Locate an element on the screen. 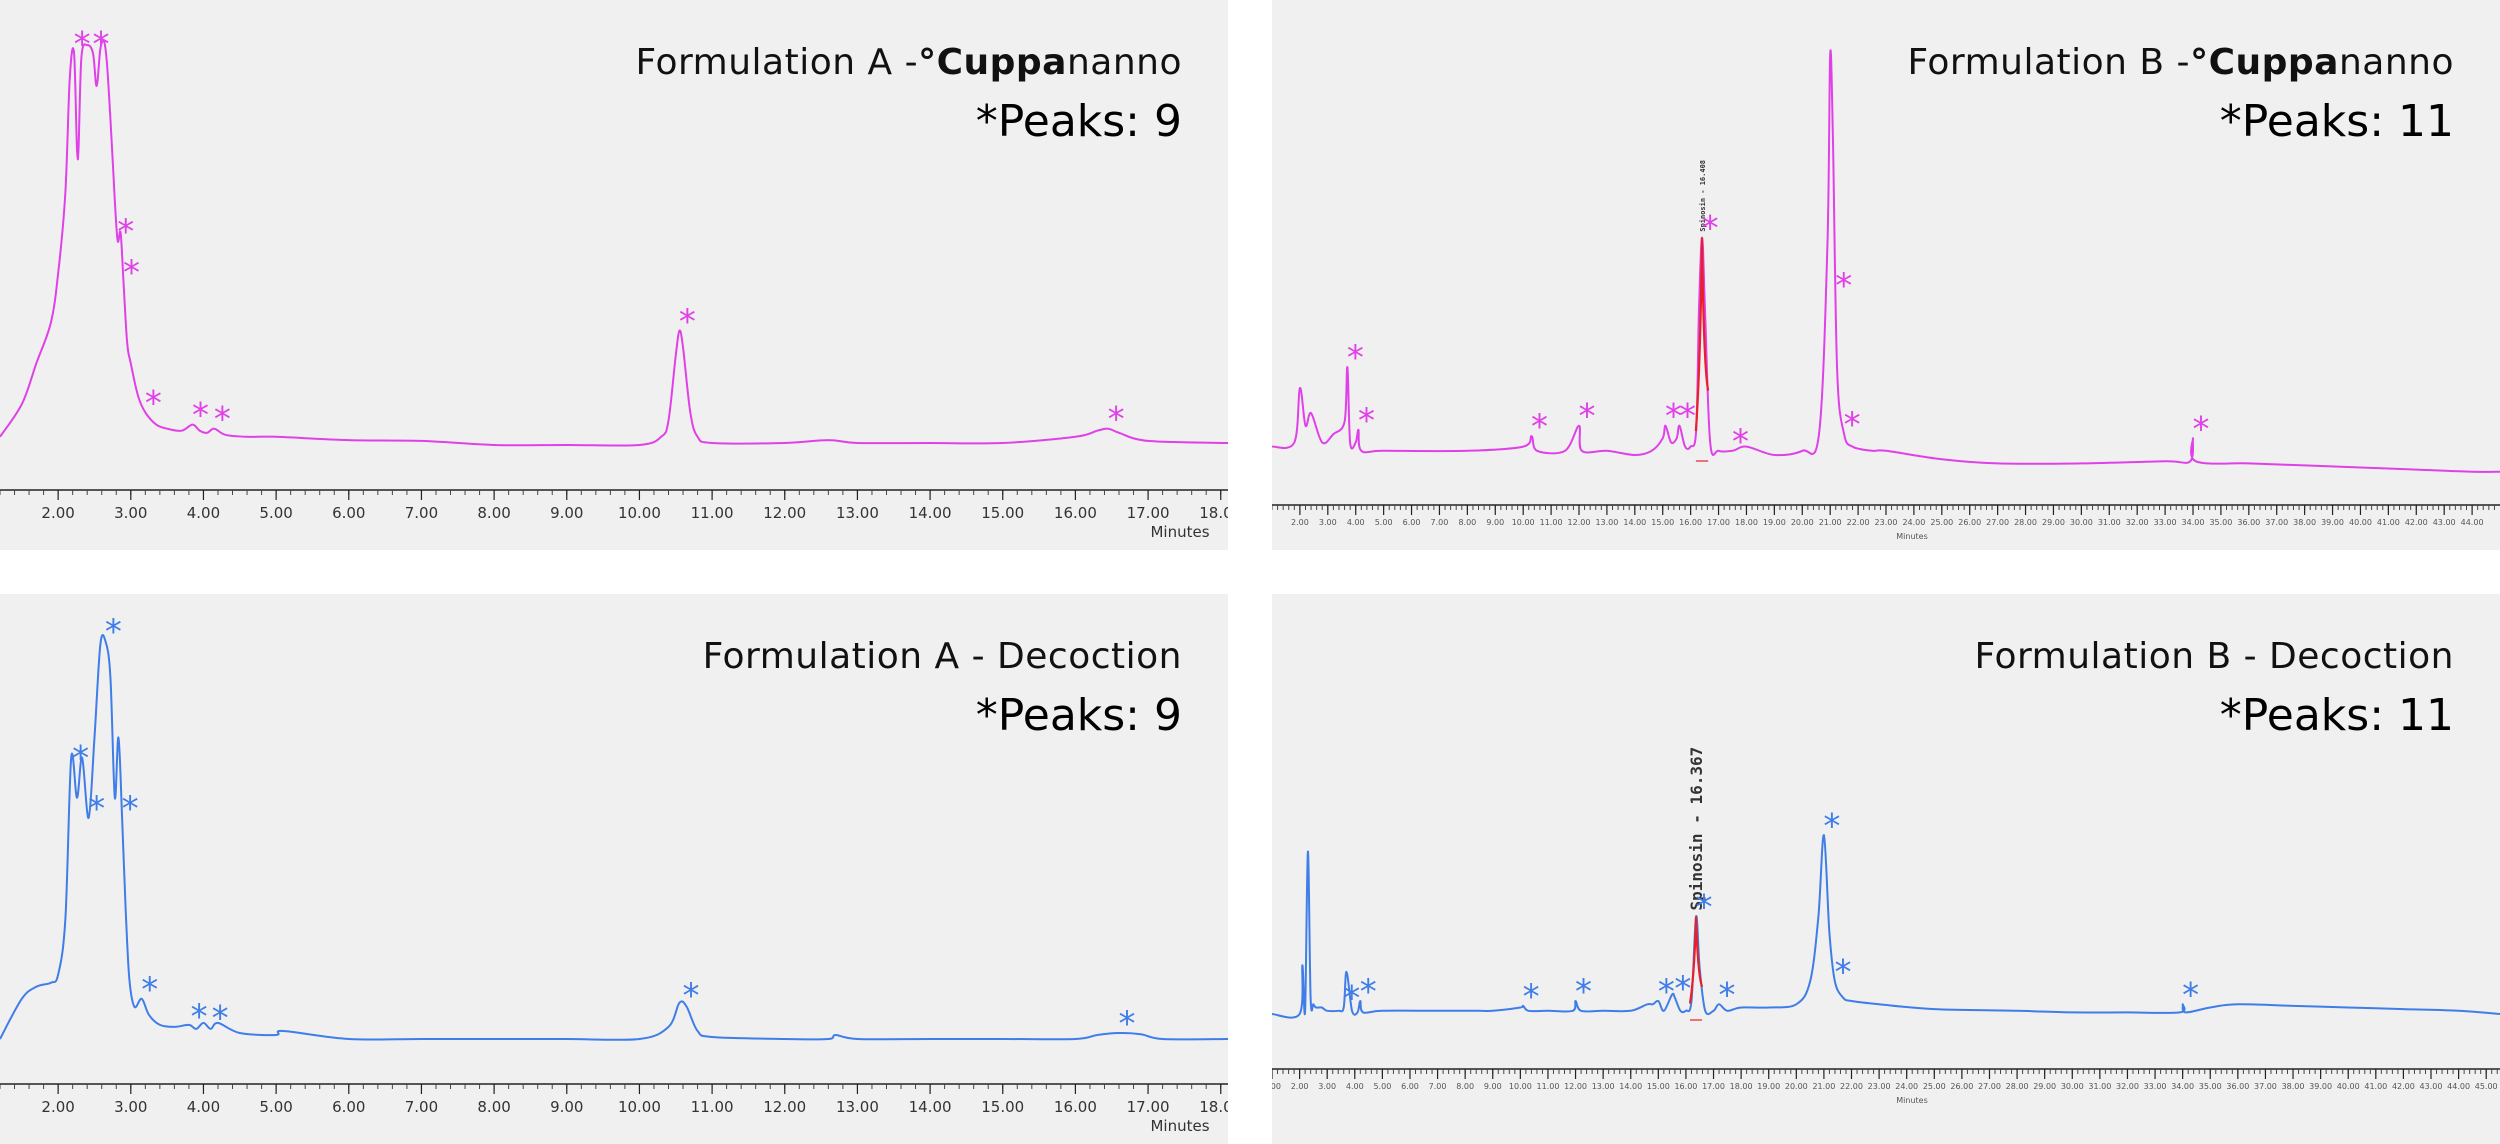 The height and width of the screenshot is (1144, 2500). x-tick-label: 38.00 is located at coordinates (2304, 522).